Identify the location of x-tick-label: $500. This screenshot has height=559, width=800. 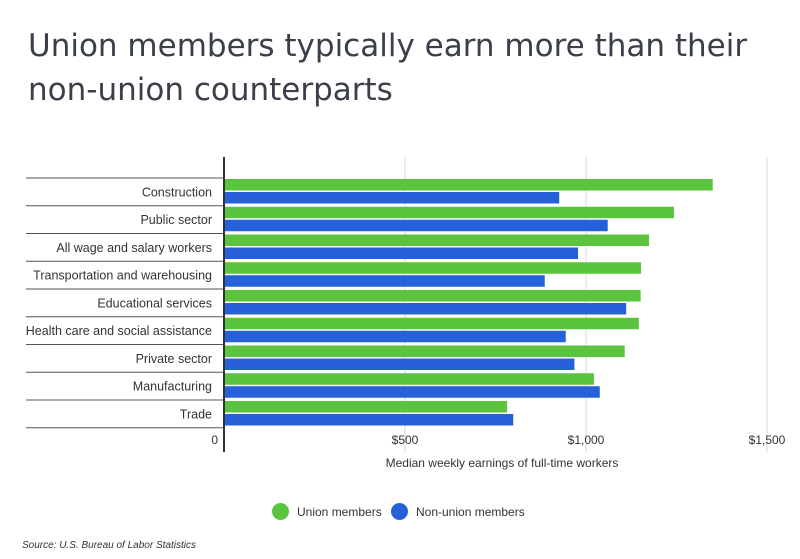
(405, 440).